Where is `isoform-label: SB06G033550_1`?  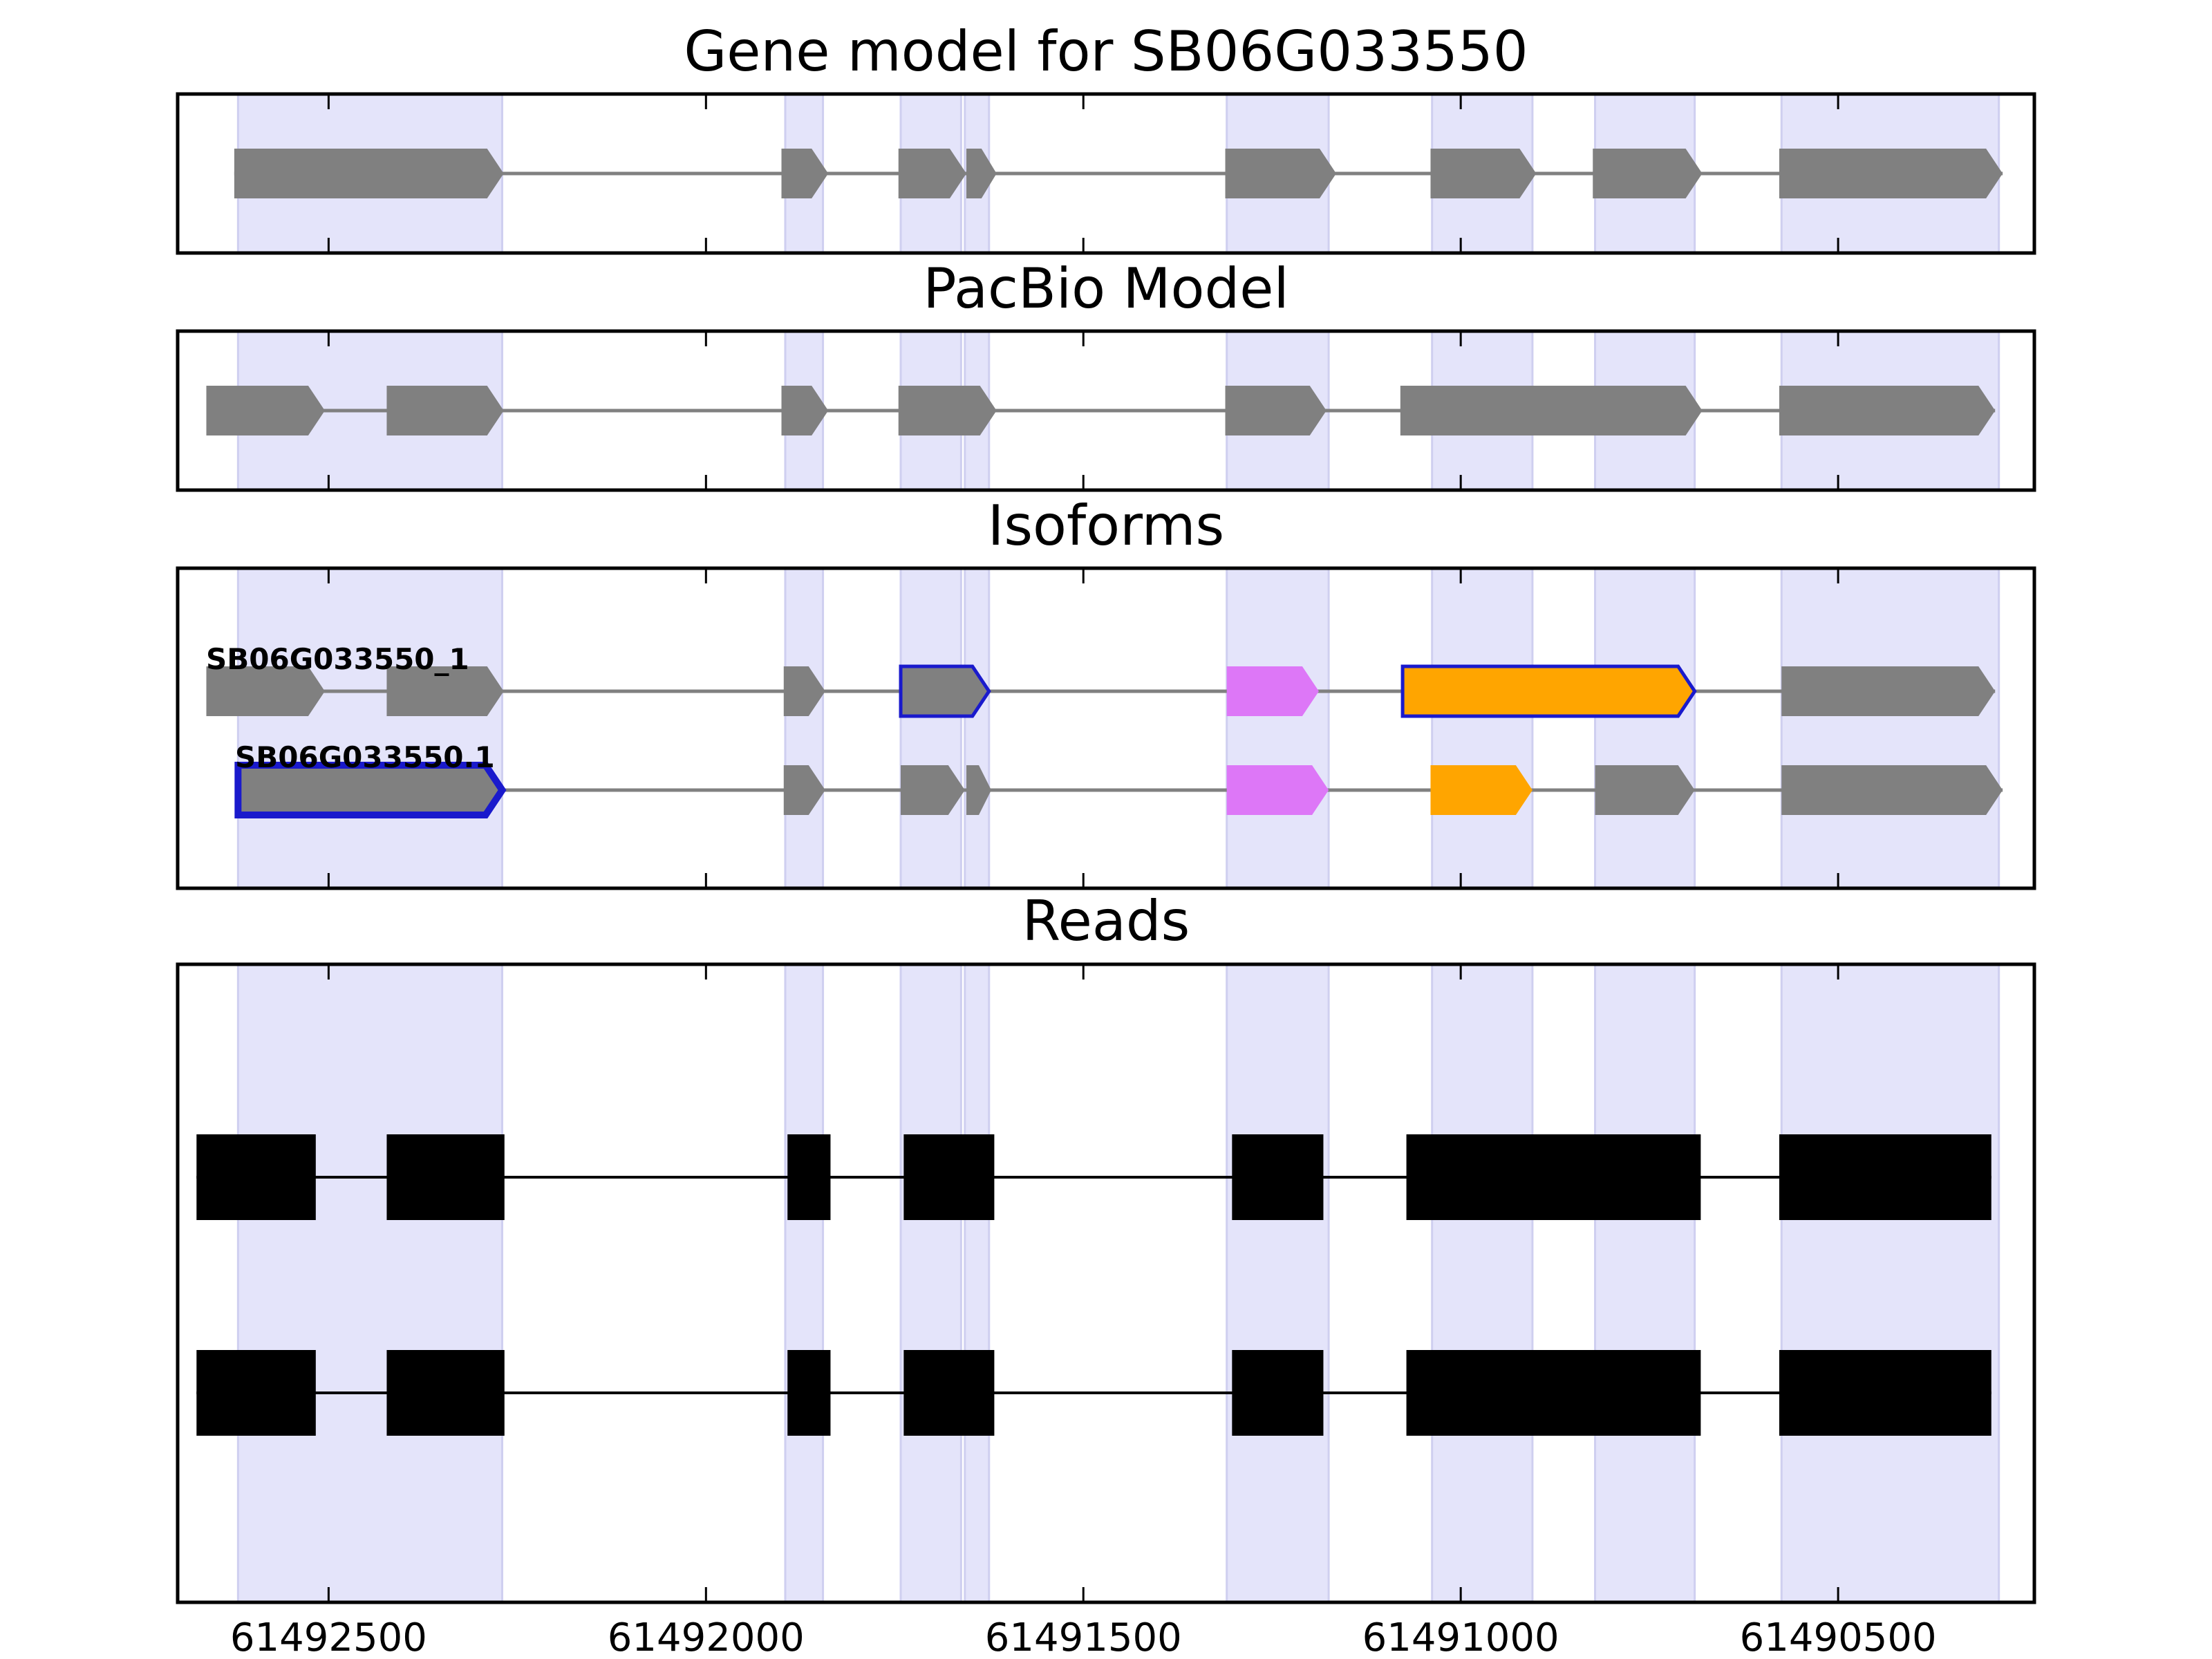
isoform-label: SB06G033550_1 is located at coordinates (337, 659).